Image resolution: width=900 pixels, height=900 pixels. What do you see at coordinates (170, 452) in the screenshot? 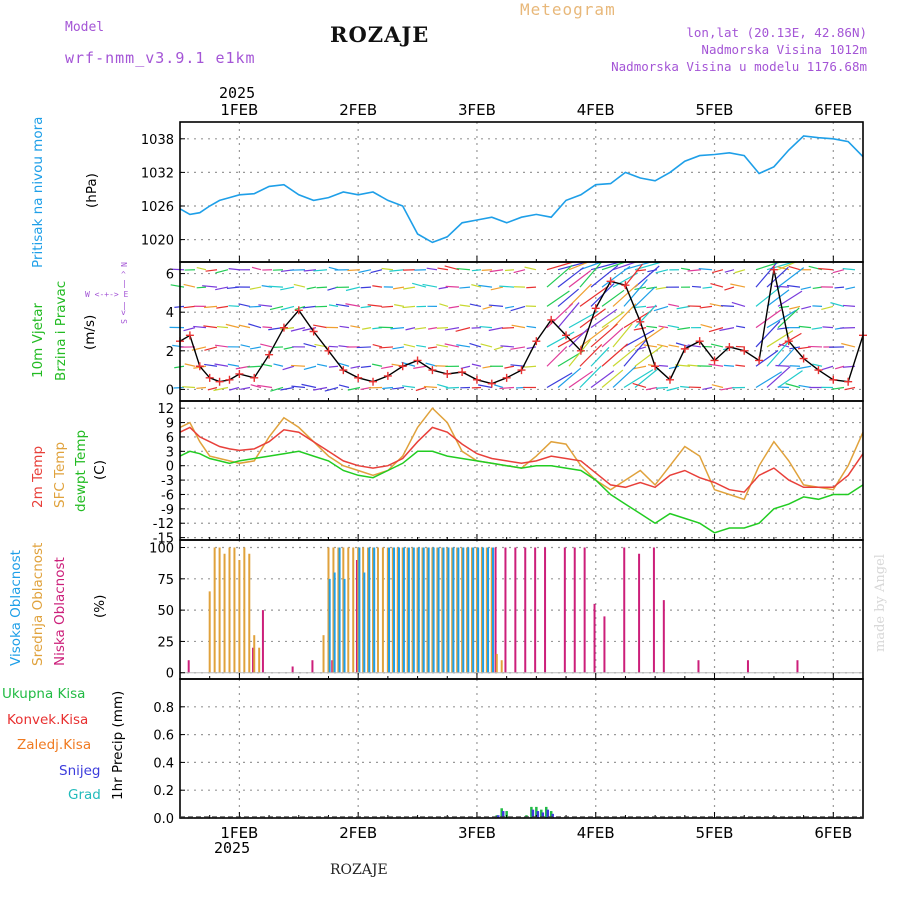
I see `y-tick-label: 3` at bounding box center [170, 452].